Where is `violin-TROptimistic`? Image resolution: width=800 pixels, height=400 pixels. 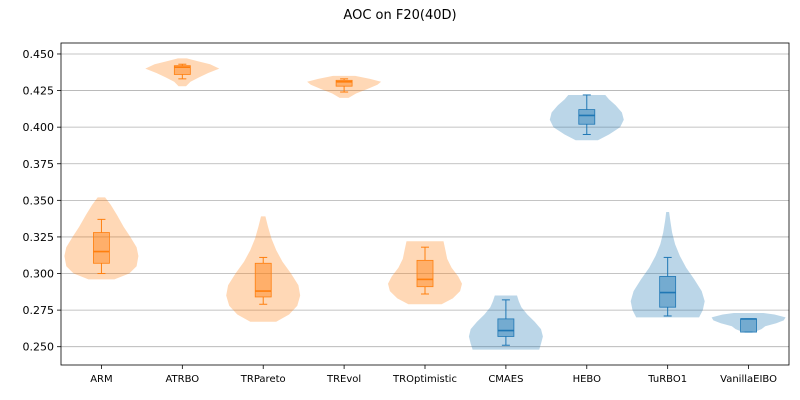 violin-TROptimistic is located at coordinates (425, 273).